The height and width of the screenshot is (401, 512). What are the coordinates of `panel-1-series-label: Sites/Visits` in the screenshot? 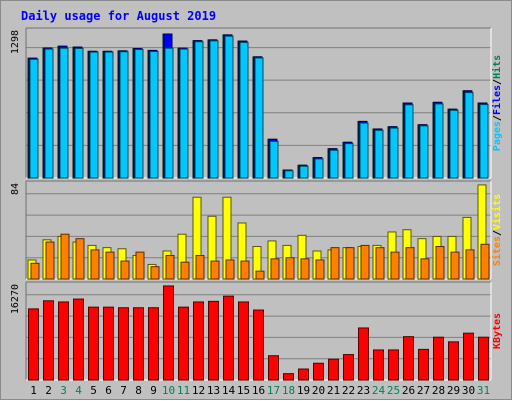 It's located at (497, 230).